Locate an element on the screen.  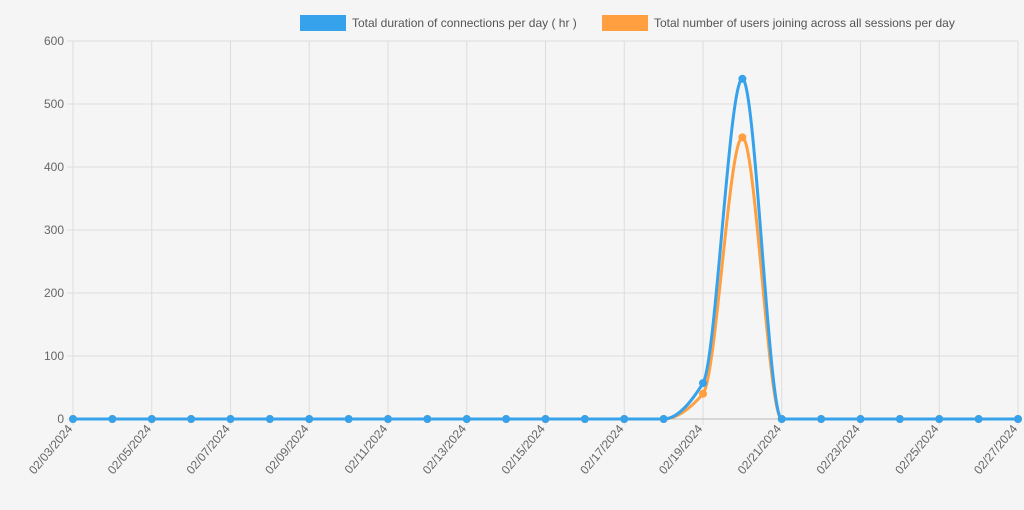
y-tick-label: 100 is located at coordinates (54, 356).